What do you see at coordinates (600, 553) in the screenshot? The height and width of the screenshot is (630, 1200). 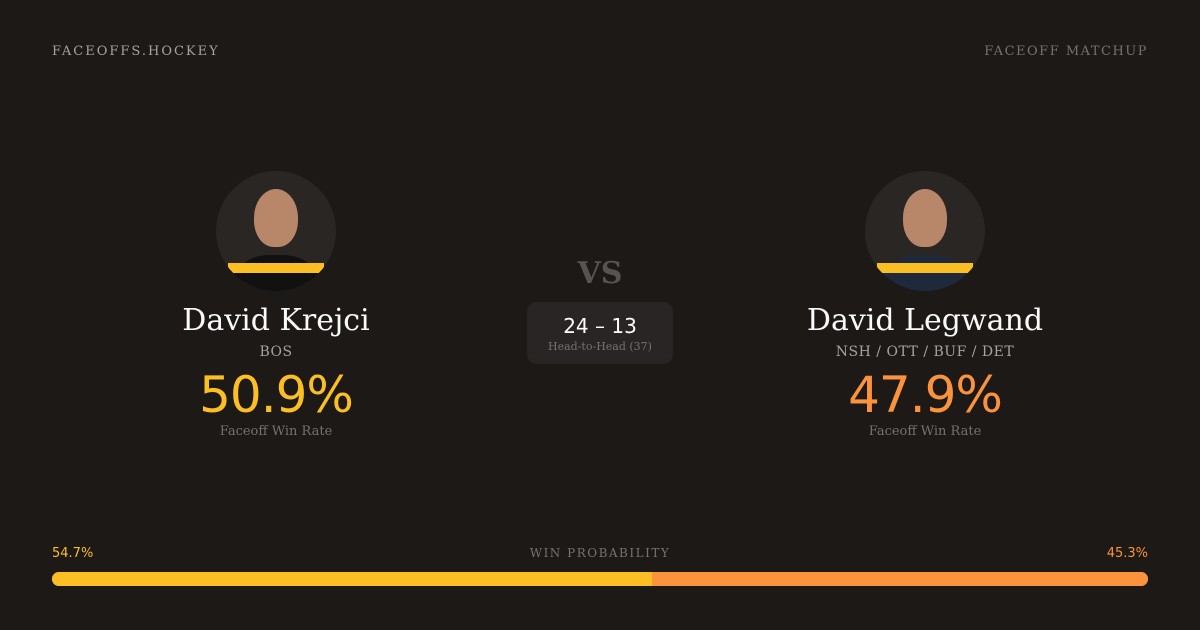 I see `prob-label: WIN PROBABILITY` at bounding box center [600, 553].